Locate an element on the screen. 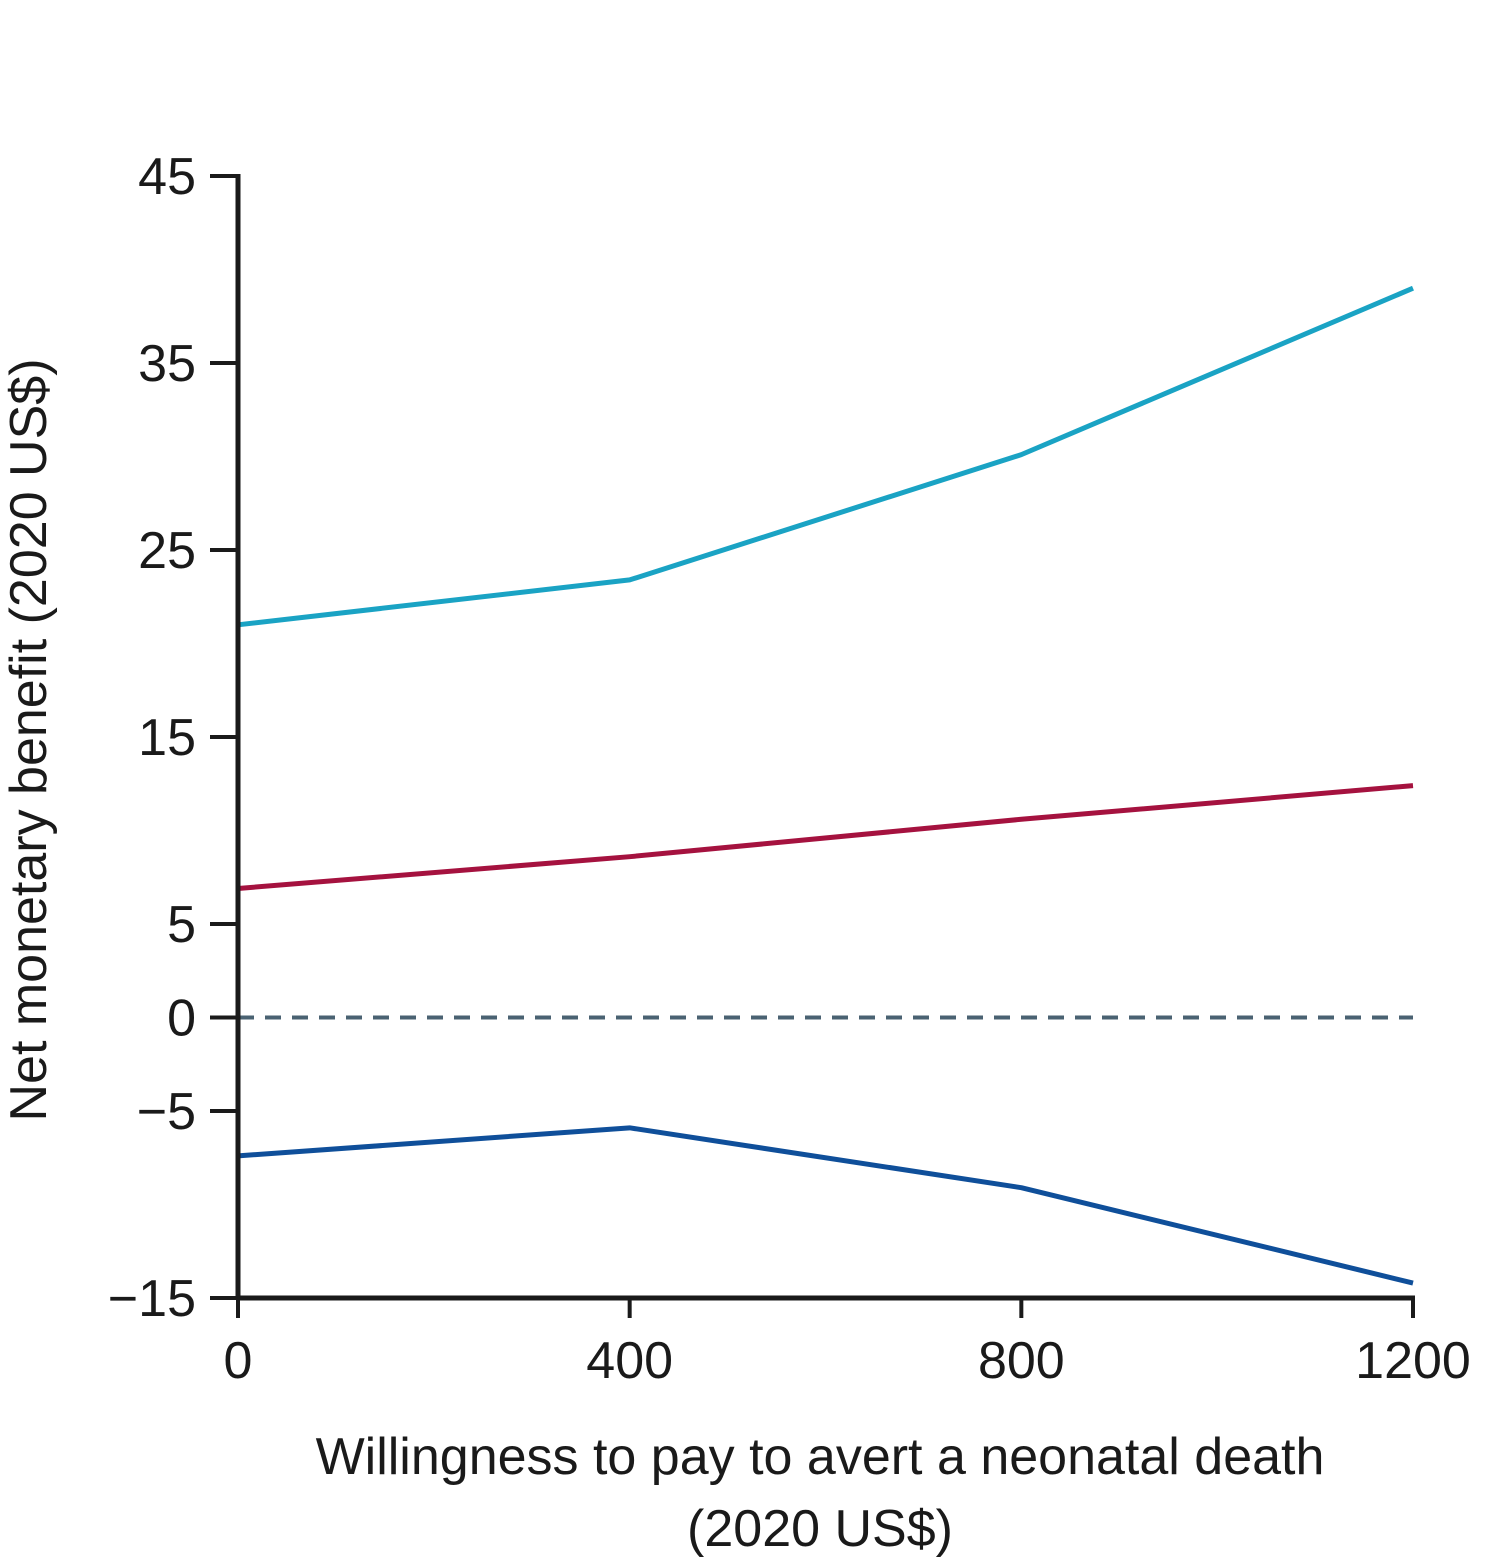 The height and width of the screenshot is (1562, 1485). y-tick-label: 35 is located at coordinates (167, 364).